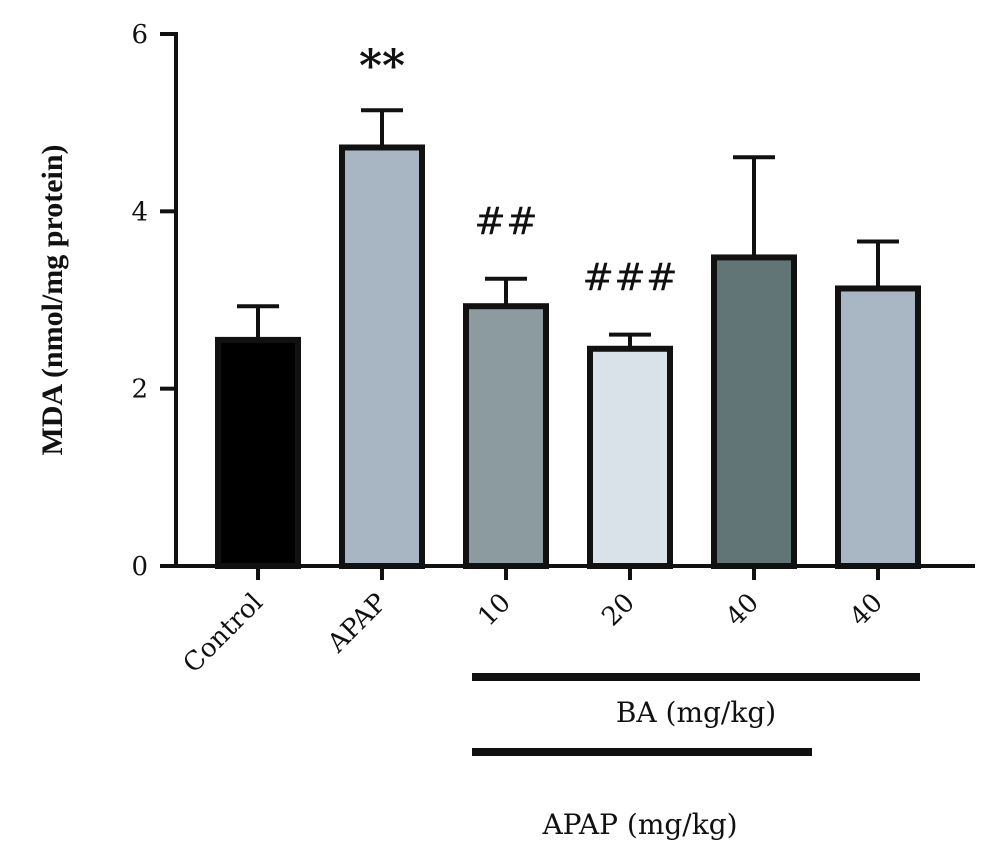 The height and width of the screenshot is (861, 1000). Describe the element at coordinates (139, 390) in the screenshot. I see `y-tick-label: 2` at that location.